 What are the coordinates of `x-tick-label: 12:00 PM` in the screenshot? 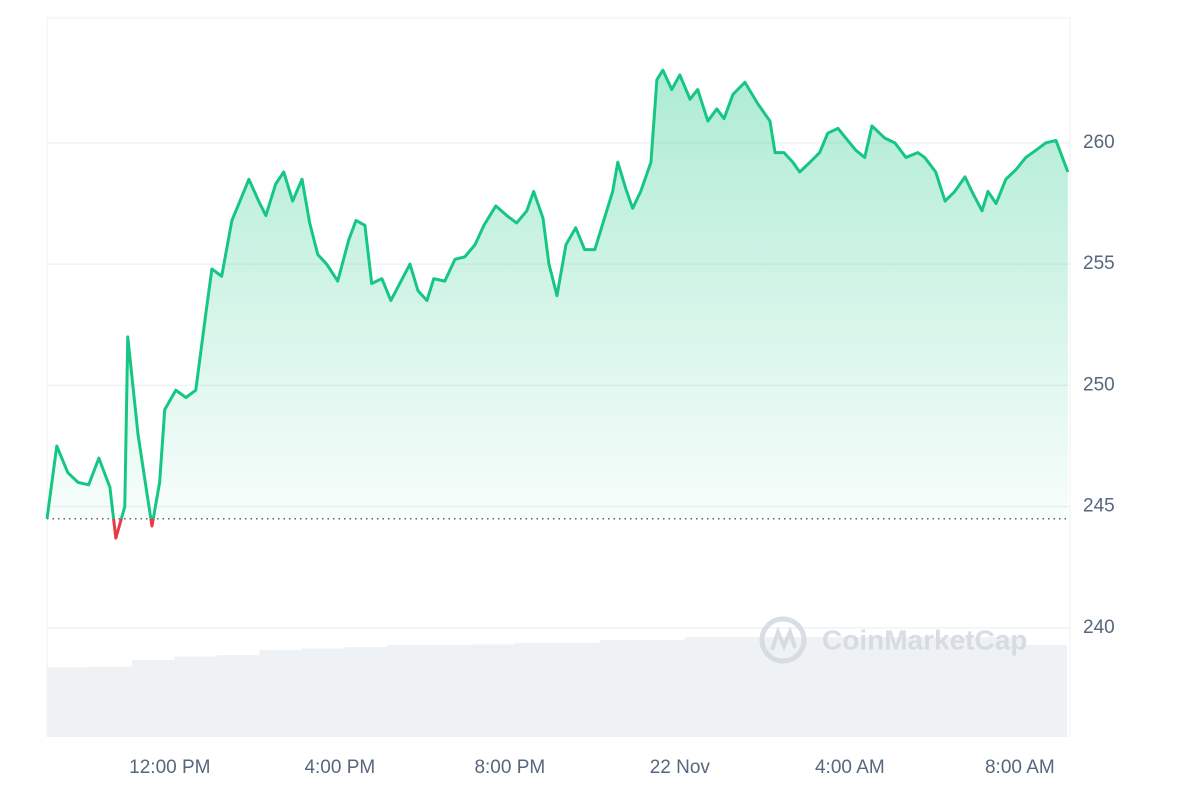 It's located at (169, 767).